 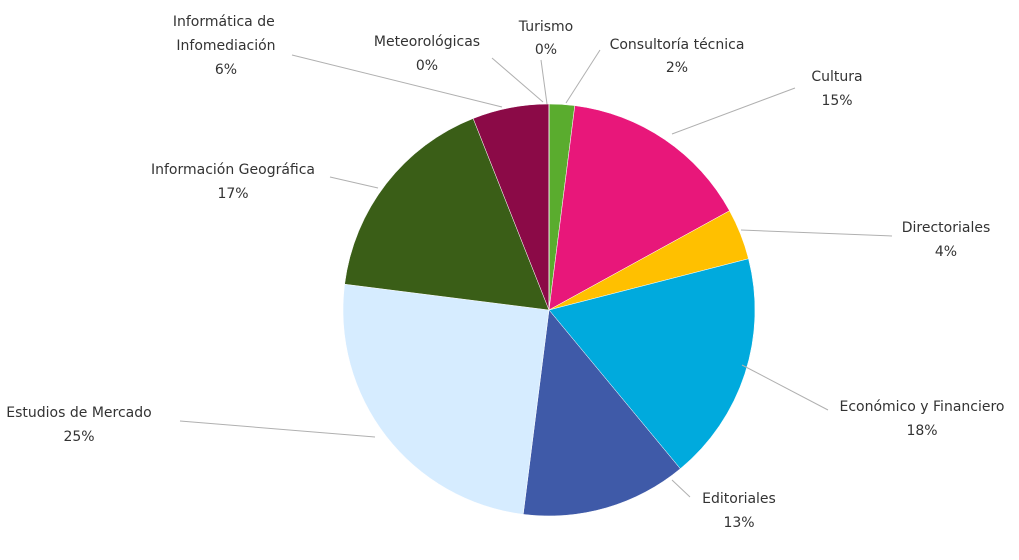 I want to click on slice-label: Económico y Financiero, so click(x=922, y=407).